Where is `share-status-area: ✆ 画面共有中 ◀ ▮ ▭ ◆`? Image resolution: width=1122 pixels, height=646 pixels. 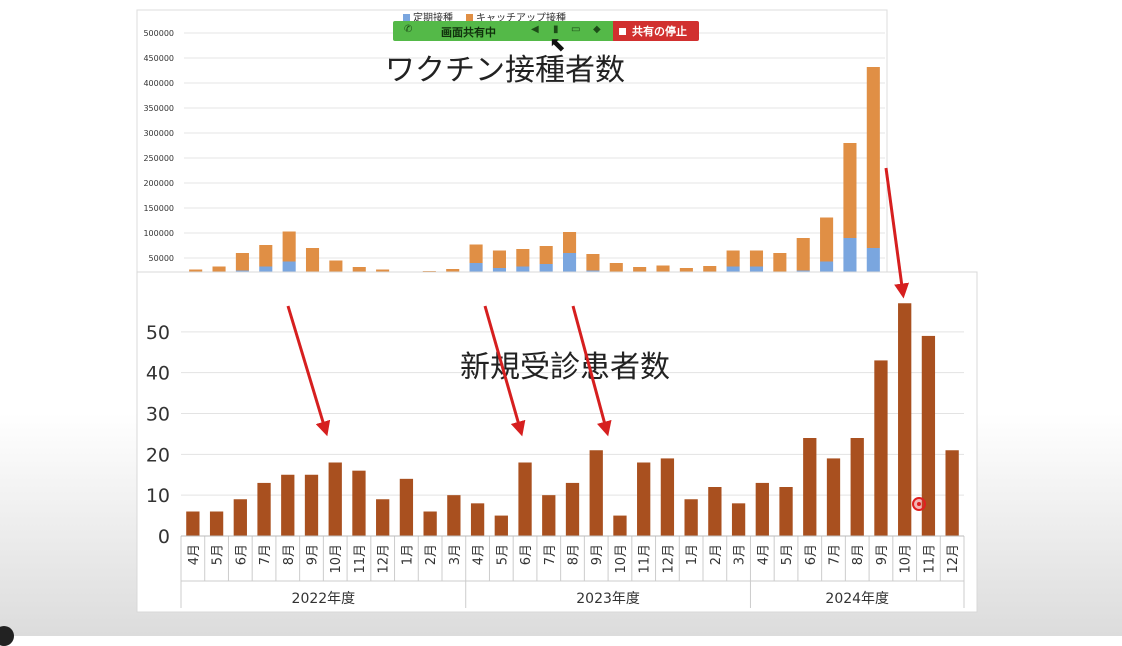
share-status-area: ✆ 画面共有中 ◀ ▮ ▭ ◆ is located at coordinates (503, 31).